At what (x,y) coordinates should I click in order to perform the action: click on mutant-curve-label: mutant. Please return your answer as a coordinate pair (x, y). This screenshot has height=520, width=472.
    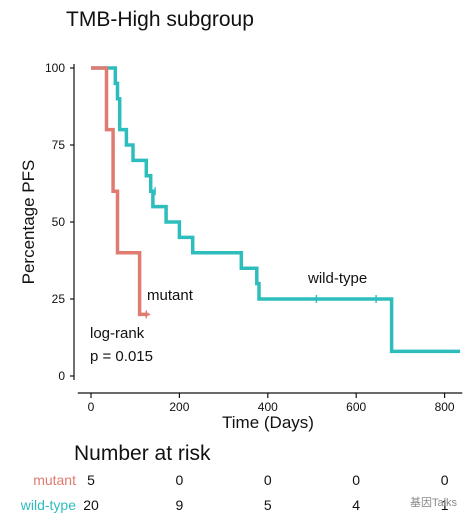
    Looking at the image, I should click on (170, 295).